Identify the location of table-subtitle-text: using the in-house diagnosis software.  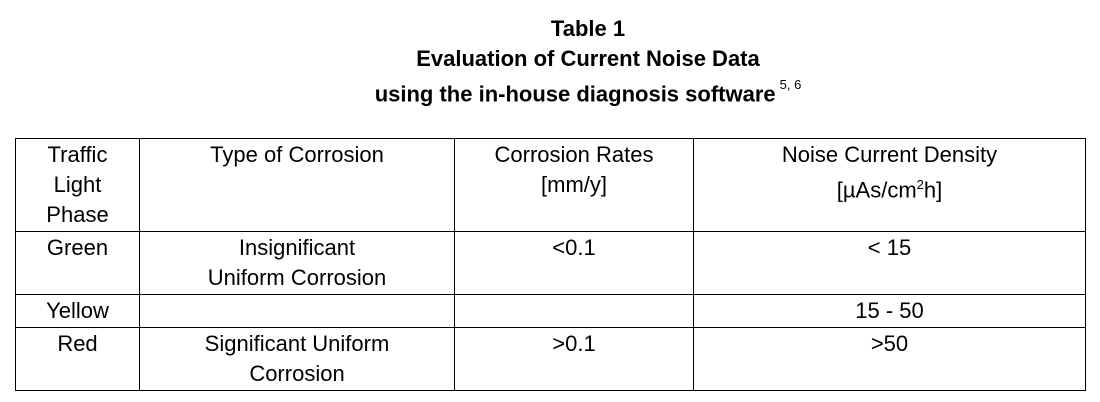
(575, 94).